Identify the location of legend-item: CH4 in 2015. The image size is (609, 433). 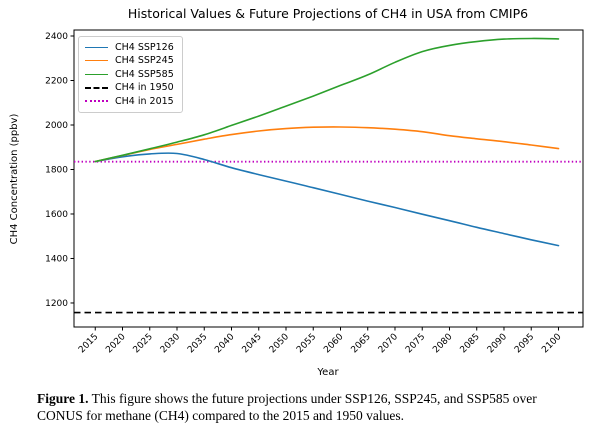
(129, 101).